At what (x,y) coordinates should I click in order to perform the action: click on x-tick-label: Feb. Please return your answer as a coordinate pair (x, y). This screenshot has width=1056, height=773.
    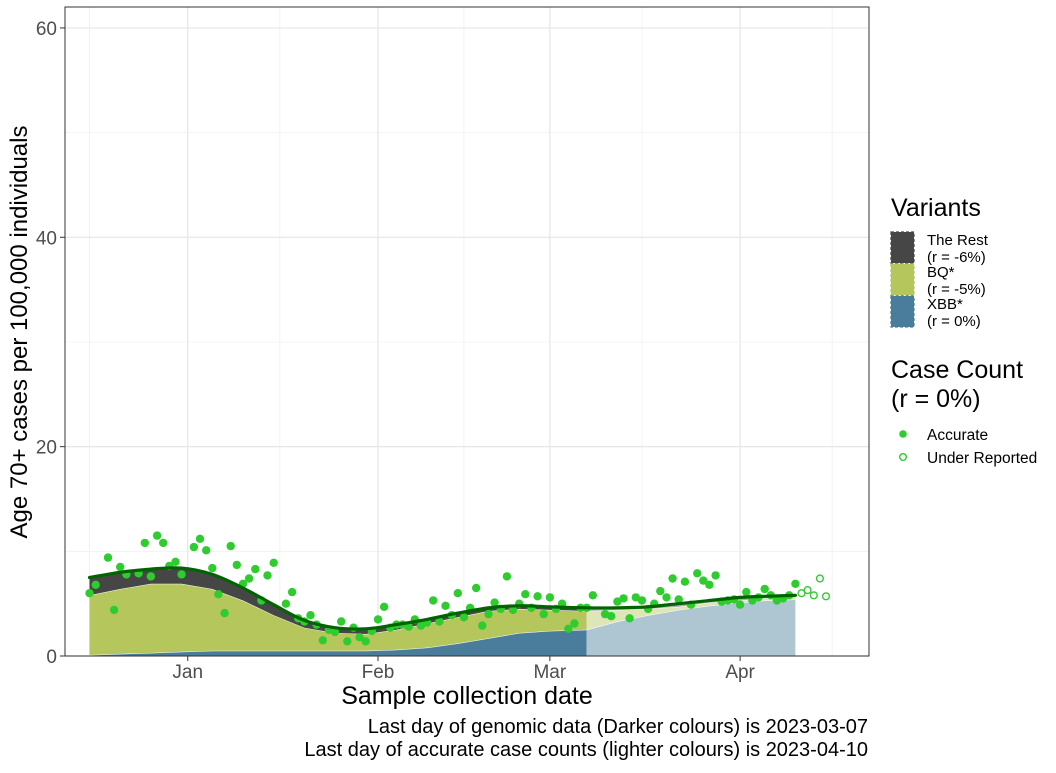
    Looking at the image, I should click on (378, 672).